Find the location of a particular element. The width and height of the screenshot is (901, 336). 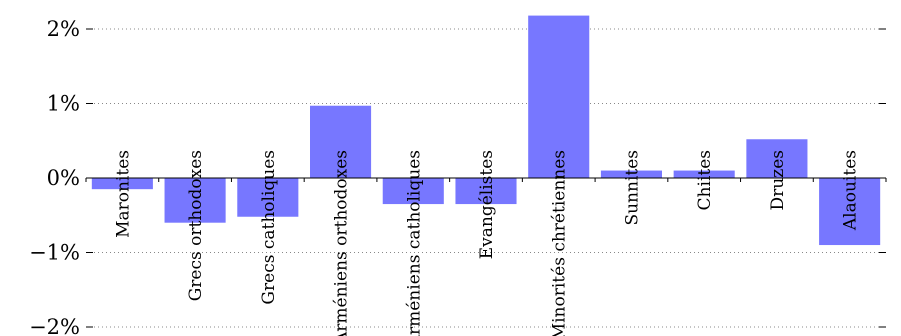

category-label: Arméniens orthodoxes is located at coordinates (342, 243).